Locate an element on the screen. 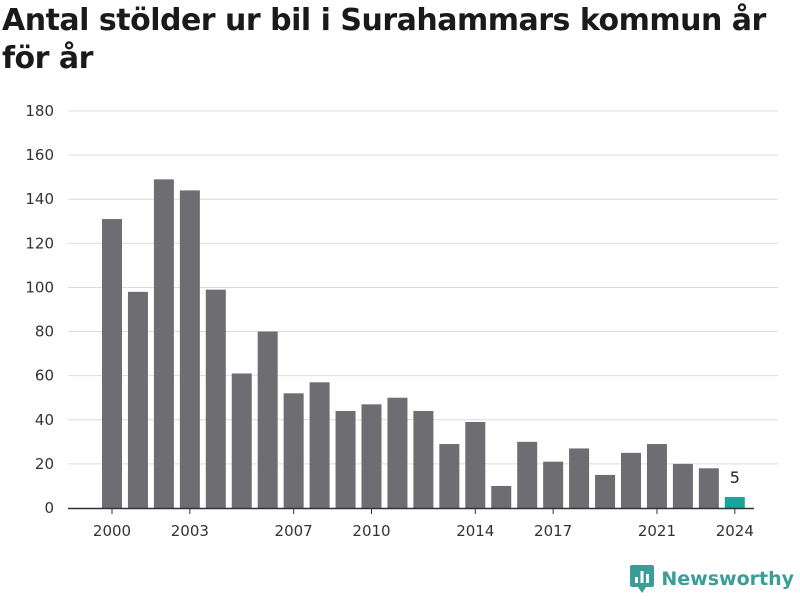 The width and height of the screenshot is (800, 600). brand-name: Newsworthy is located at coordinates (727, 579).